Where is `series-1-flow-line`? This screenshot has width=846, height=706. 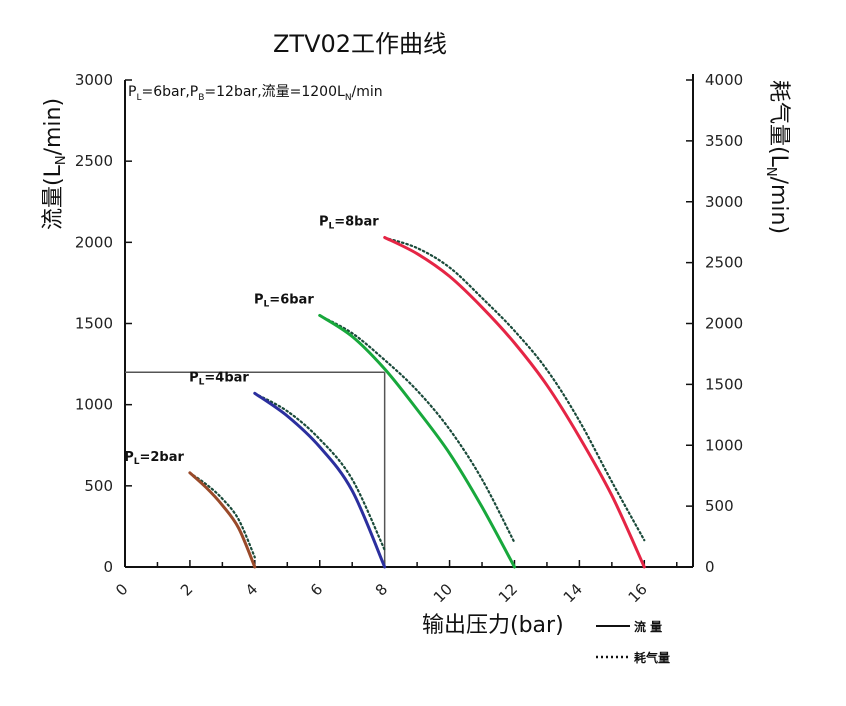
series-1-flow-line is located at coordinates (320, 480).